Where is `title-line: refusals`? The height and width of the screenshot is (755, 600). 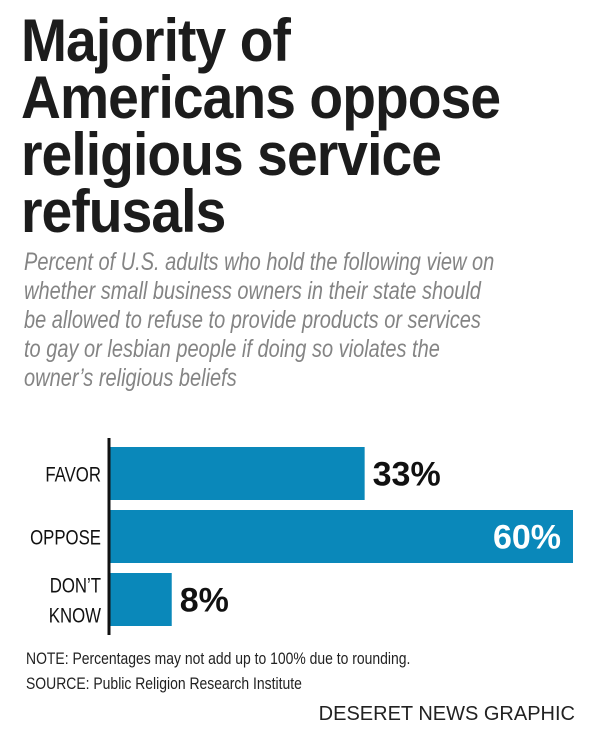 title-line: refusals is located at coordinates (123, 211).